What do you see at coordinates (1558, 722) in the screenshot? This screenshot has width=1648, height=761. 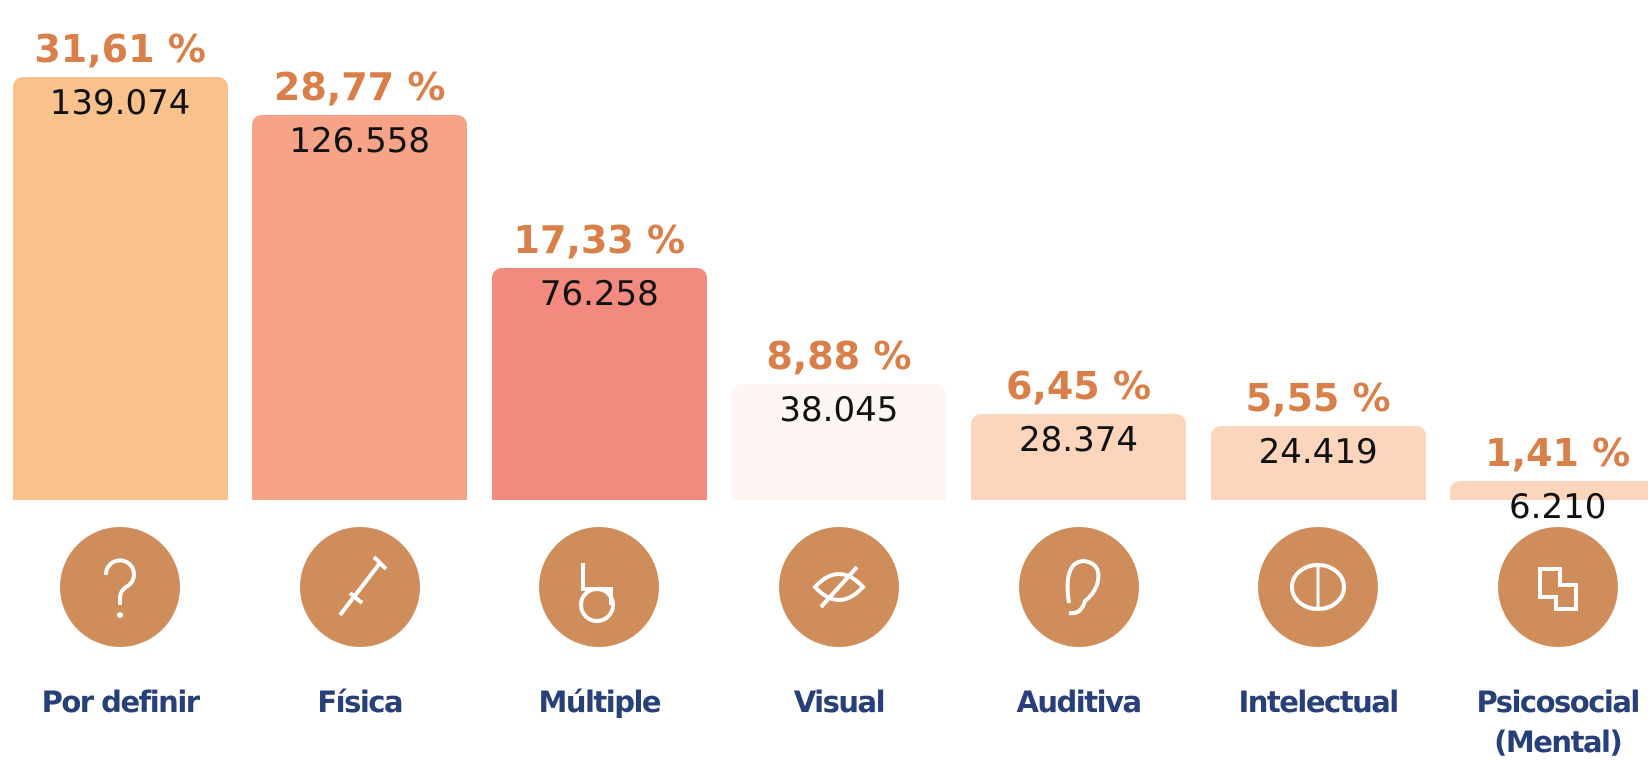 I see `category-label: Psicosocial (Mental)` at bounding box center [1558, 722].